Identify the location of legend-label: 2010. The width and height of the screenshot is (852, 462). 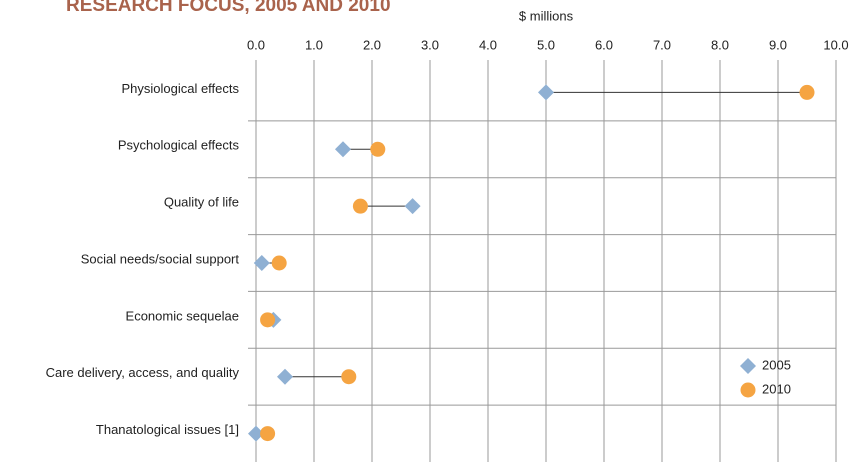
(776, 388).